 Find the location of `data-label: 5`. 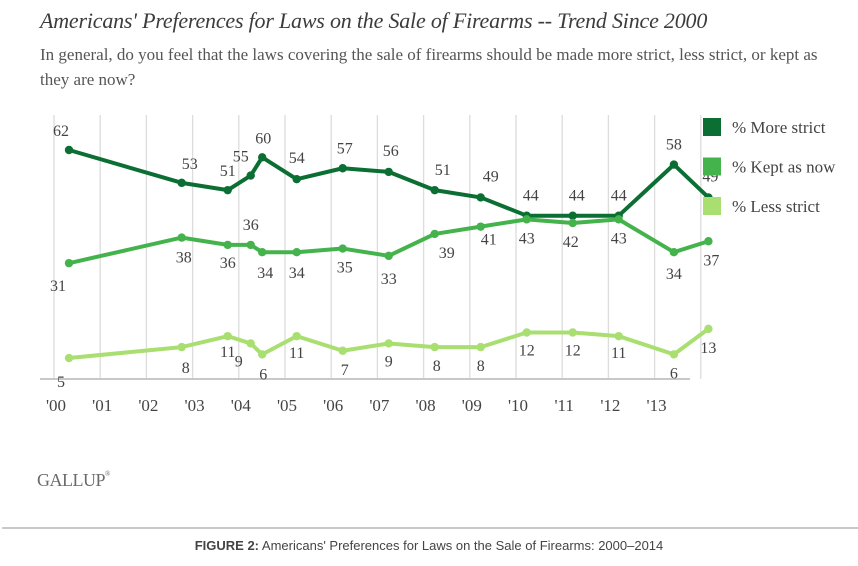

data-label: 5 is located at coordinates (61, 382).